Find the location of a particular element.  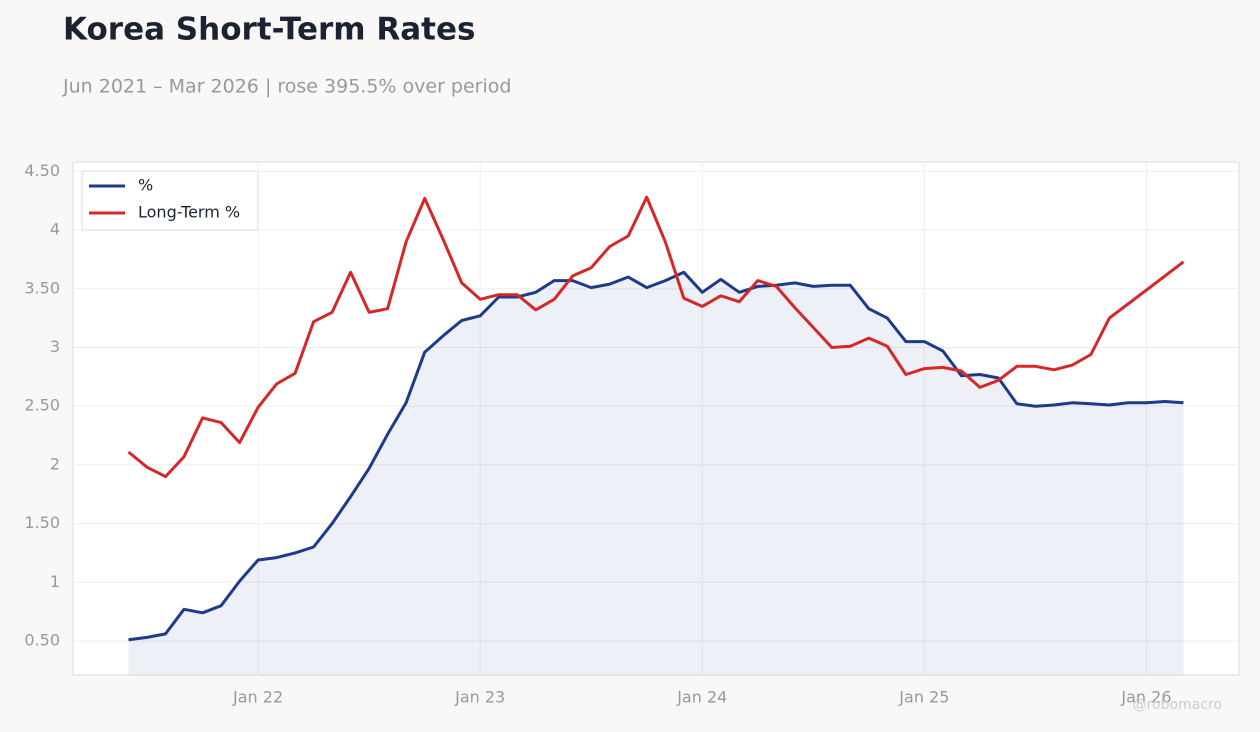

x-tick-label: Jan 23 is located at coordinates (479, 697).